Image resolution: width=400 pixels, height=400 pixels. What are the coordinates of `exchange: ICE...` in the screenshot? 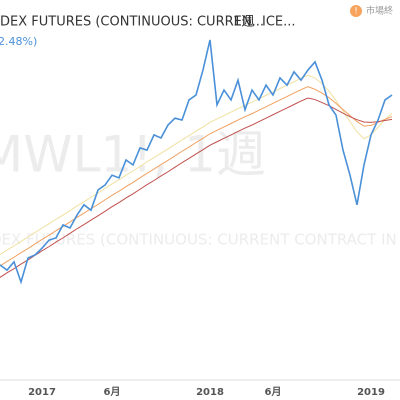 It's located at (279, 22).